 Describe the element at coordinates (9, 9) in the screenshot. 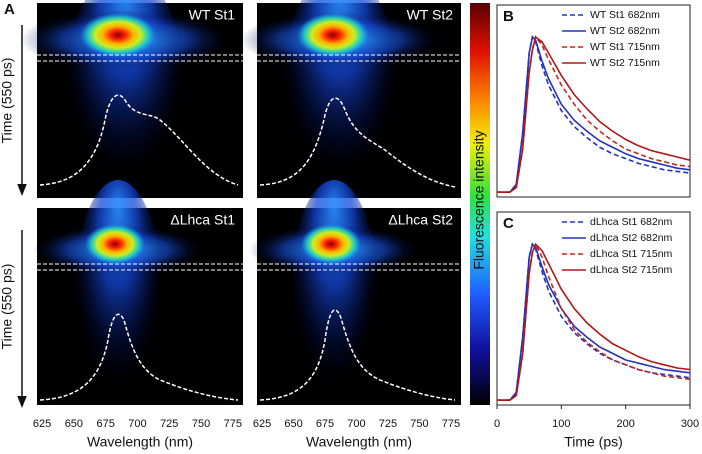

I see `panel-letter: A` at that location.